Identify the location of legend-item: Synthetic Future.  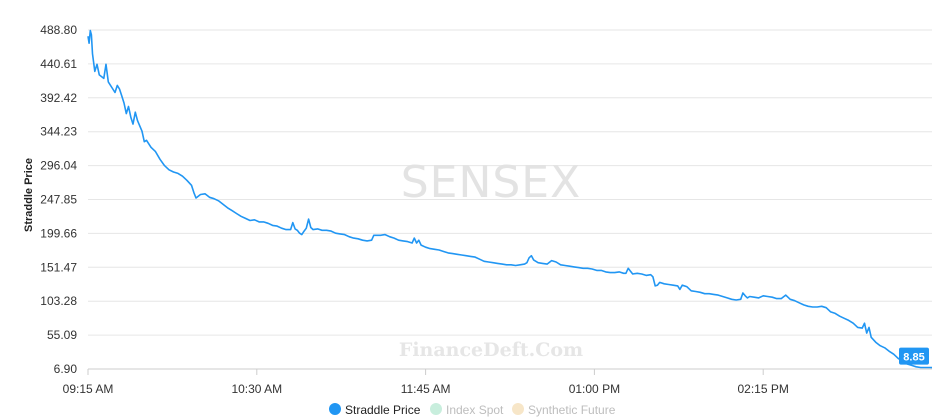
(564, 410).